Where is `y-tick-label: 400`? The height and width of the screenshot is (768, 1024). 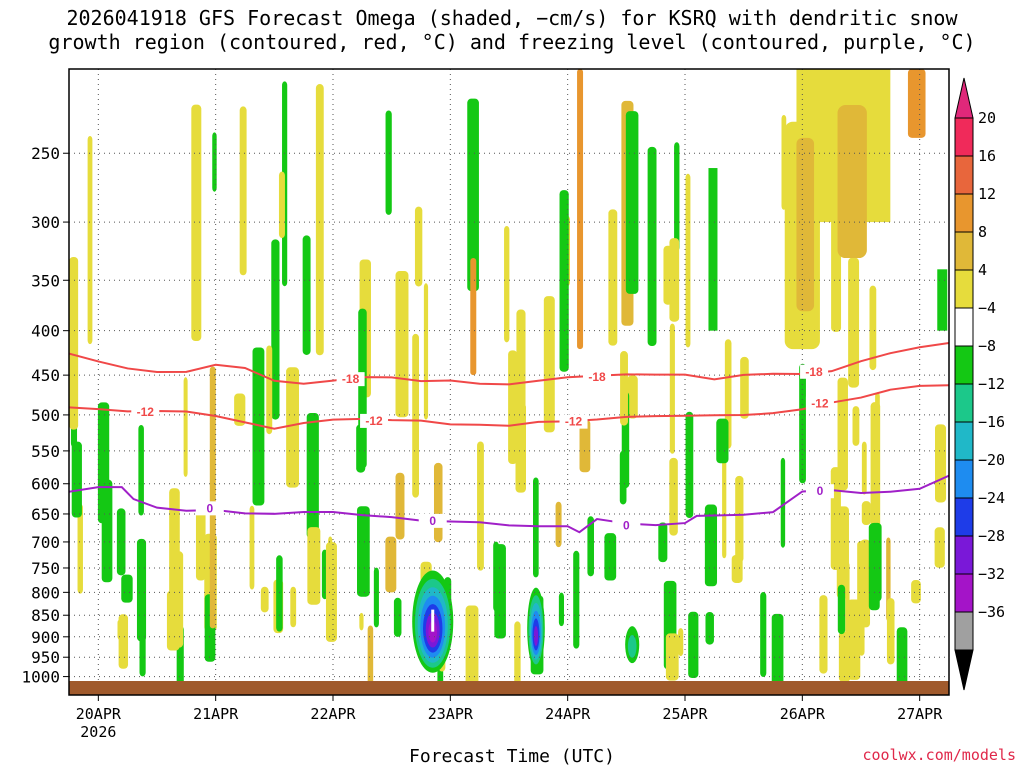
y-tick-label: 400 is located at coordinates (45, 331).